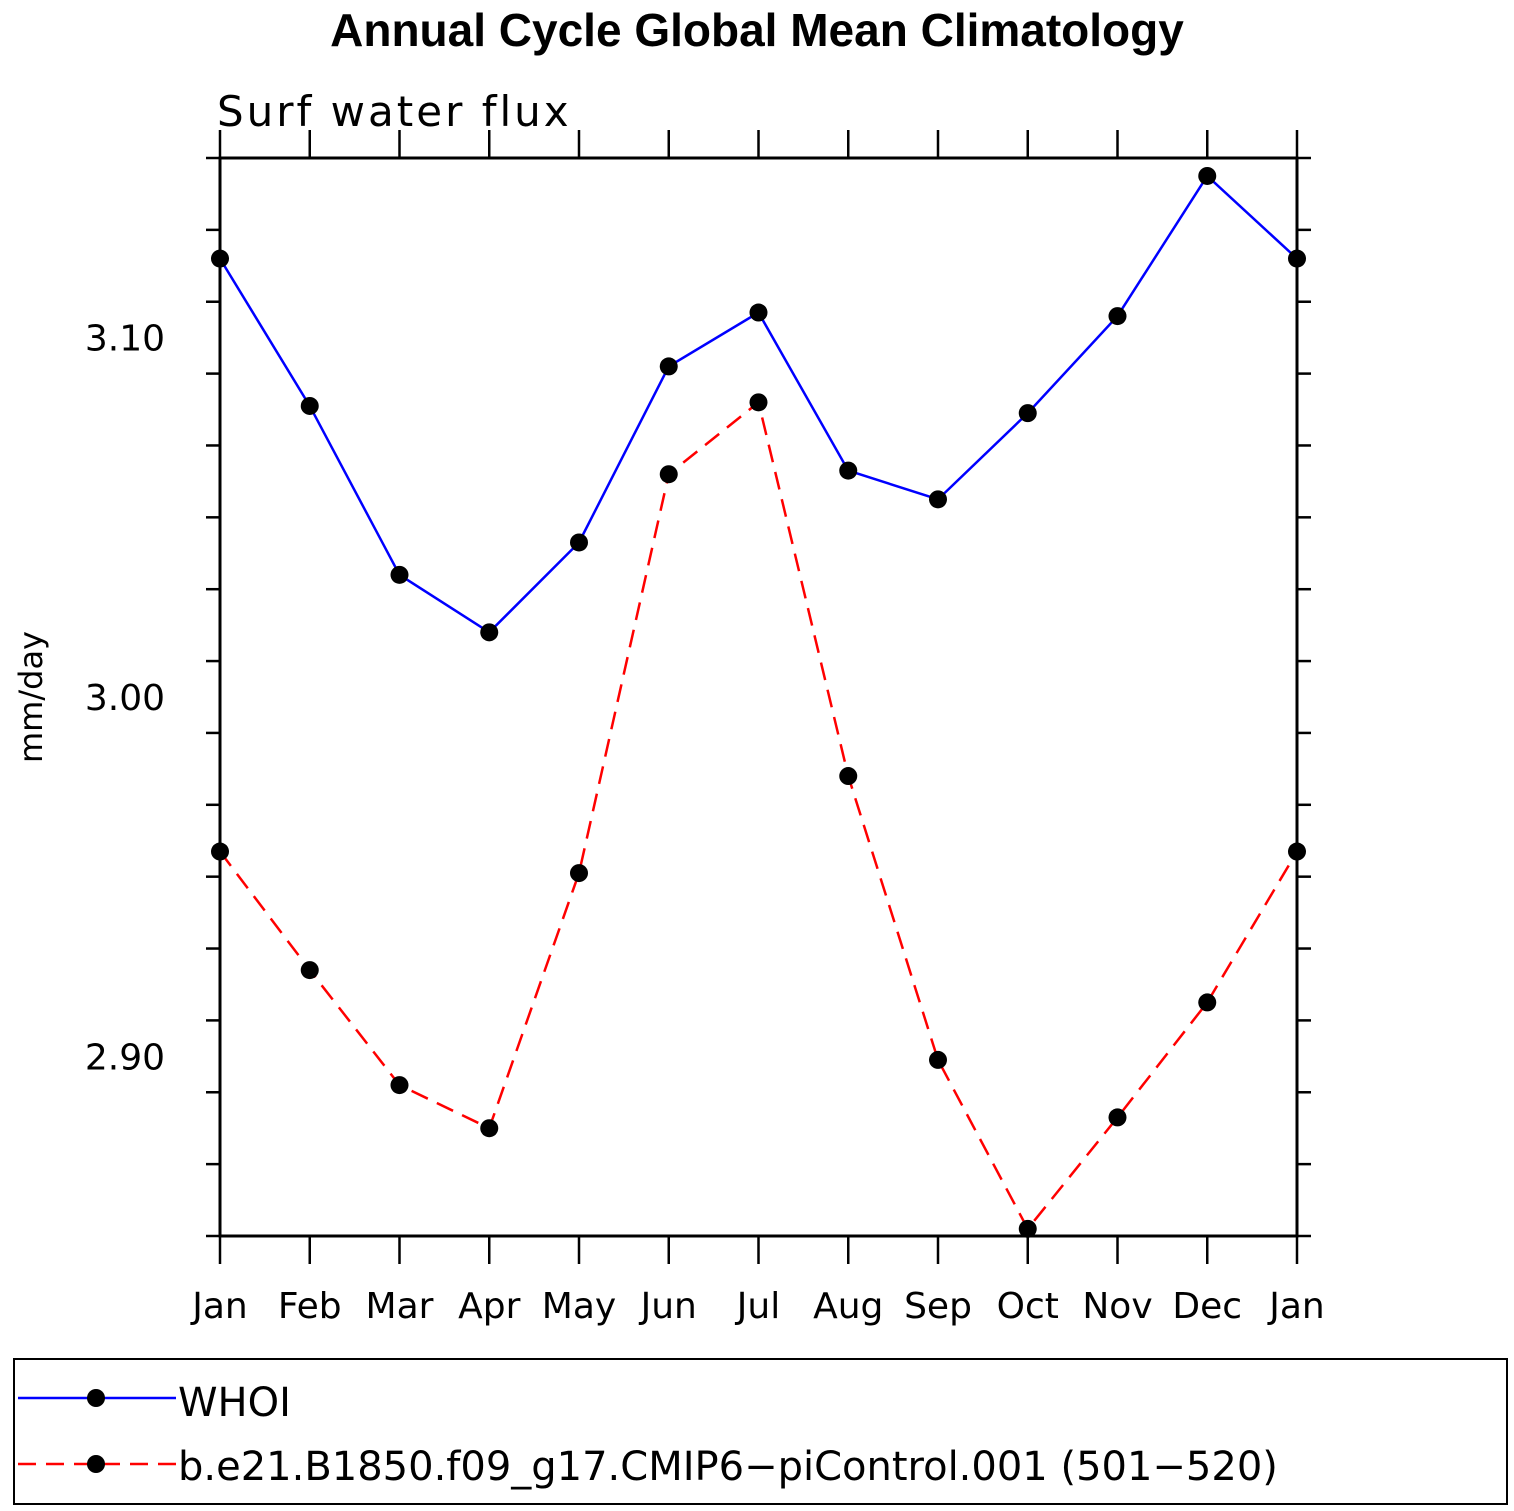 The image size is (1514, 1511). What do you see at coordinates (489, 1306) in the screenshot?
I see `x-tick-label: Apr` at bounding box center [489, 1306].